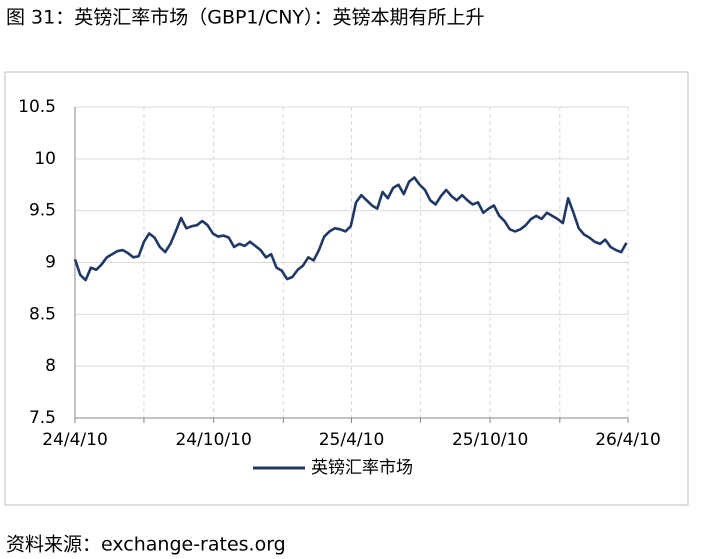 The image size is (706, 559). I want to click on x-tick-label: 24/10/10, so click(213, 440).